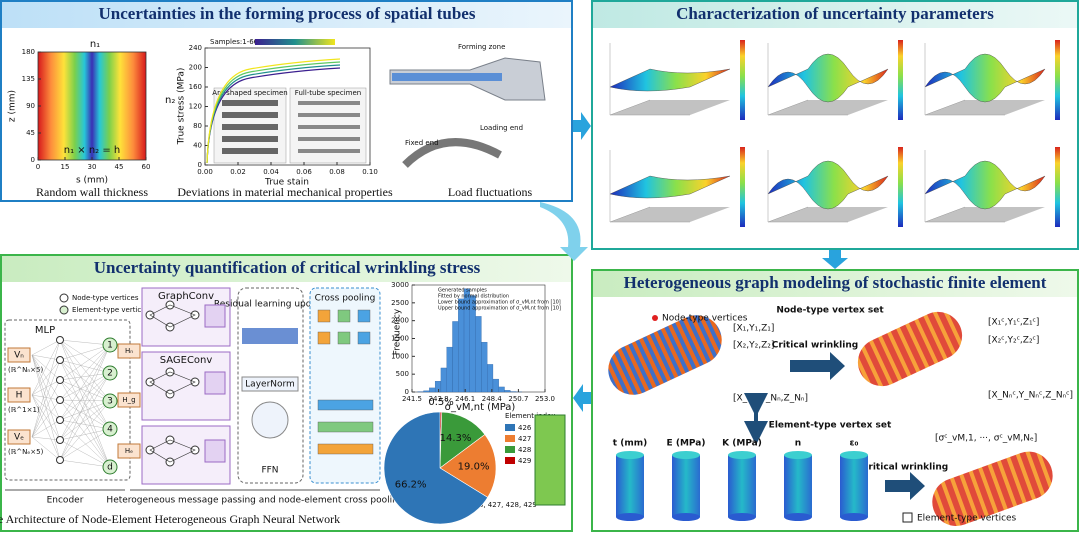 The width and height of the screenshot is (1080, 533). Describe the element at coordinates (19, 438) in the screenshot. I see `input-label: Vₑ` at that location.